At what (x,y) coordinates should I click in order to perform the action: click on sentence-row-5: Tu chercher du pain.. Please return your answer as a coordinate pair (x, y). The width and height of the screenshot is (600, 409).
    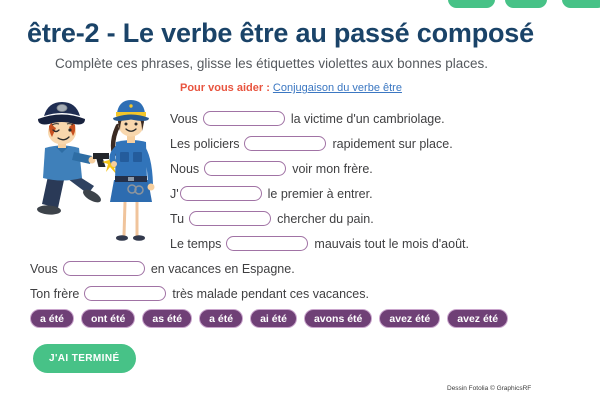
    Looking at the image, I should click on (272, 218).